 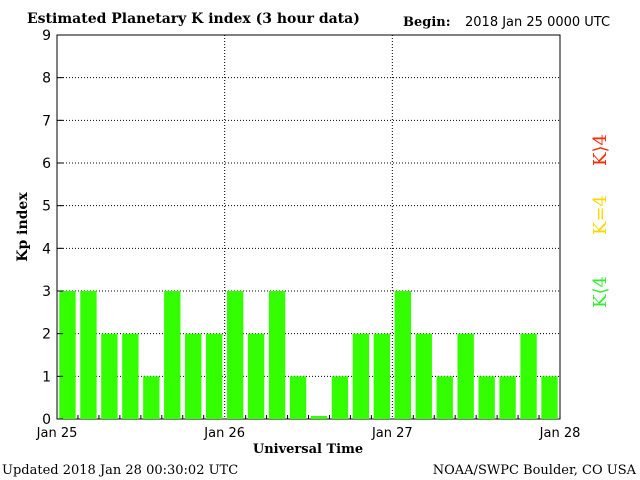 I want to click on y-axis-label: Kp index, so click(x=23, y=227).